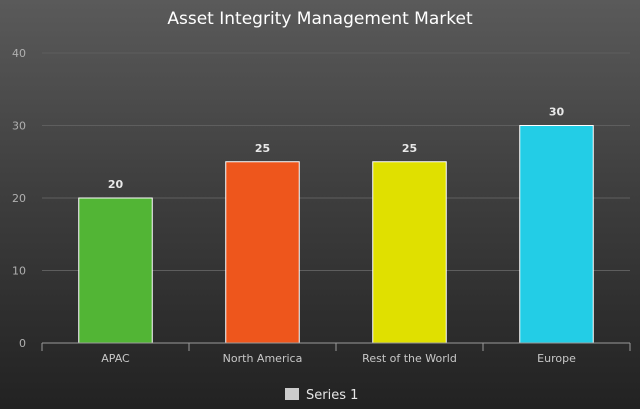  Describe the element at coordinates (19, 126) in the screenshot. I see `y-tick-label: 30` at that location.